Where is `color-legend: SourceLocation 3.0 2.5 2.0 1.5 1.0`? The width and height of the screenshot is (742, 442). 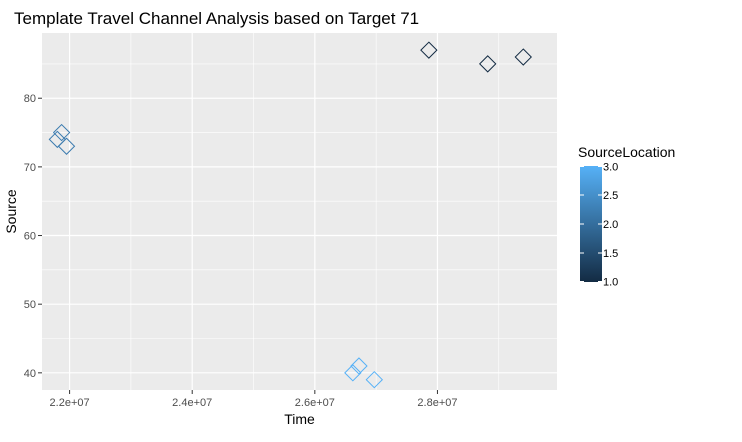 color-legend: SourceLocation 3.0 2.5 2.0 1.5 1.0 is located at coordinates (626, 216).